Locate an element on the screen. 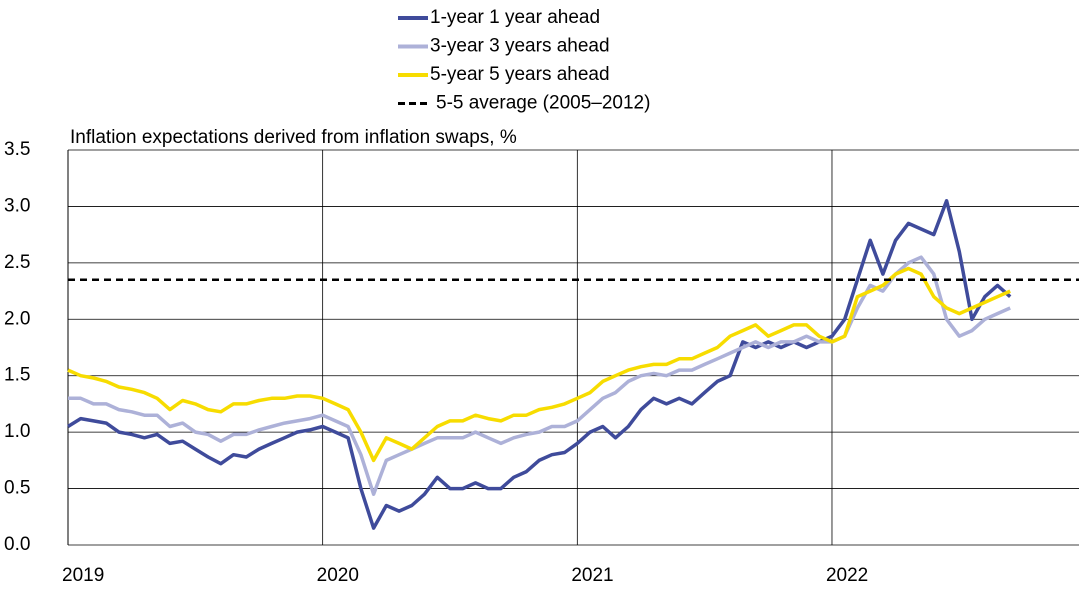  y-tick-label: 0.0 is located at coordinates (17, 544).